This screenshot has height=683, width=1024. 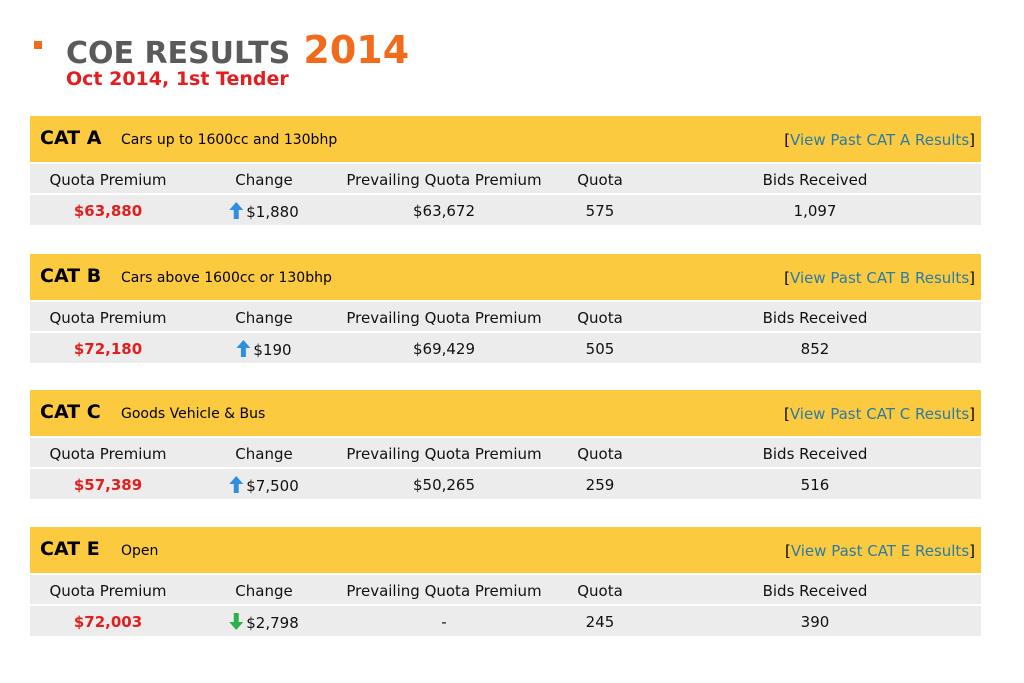 I want to click on page-title: COE RESULTS 2014, so click(x=237, y=50).